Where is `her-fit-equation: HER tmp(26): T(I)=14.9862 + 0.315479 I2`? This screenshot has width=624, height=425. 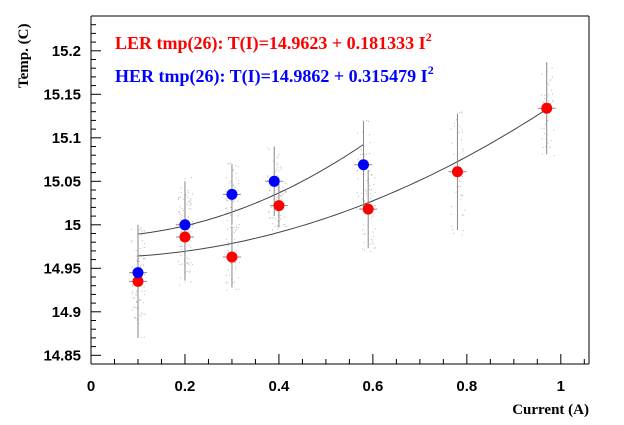 her-fit-equation: HER tmp(26): T(I)=14.9862 + 0.315479 I2 is located at coordinates (274, 75).